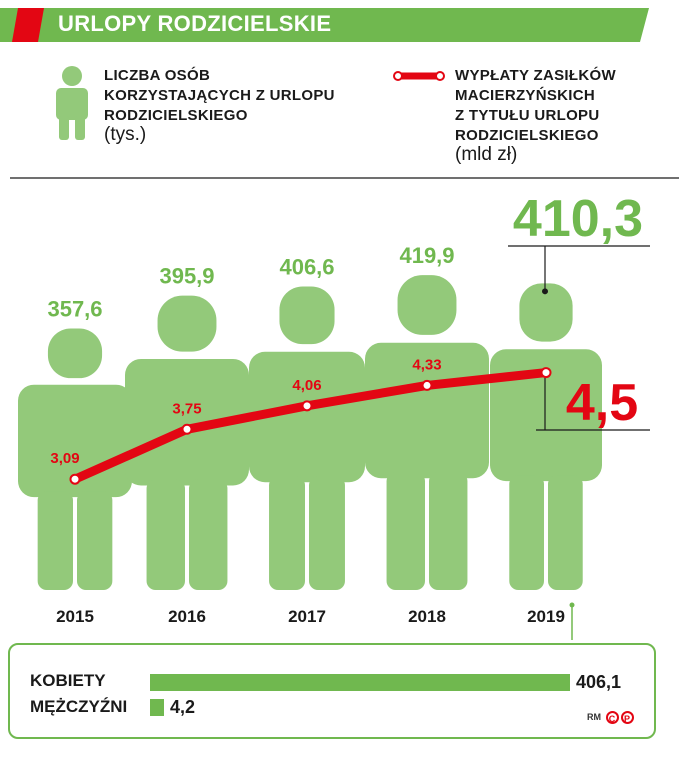 The width and height of the screenshot is (689, 760). I want to click on person-figure-2016, so click(187, 442).